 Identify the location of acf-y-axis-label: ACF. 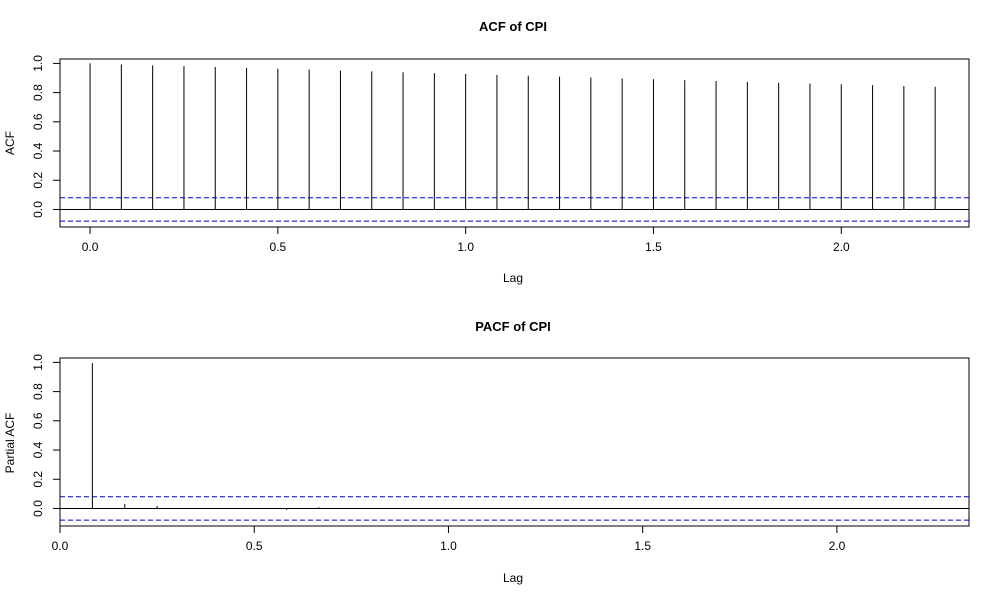
(10, 143).